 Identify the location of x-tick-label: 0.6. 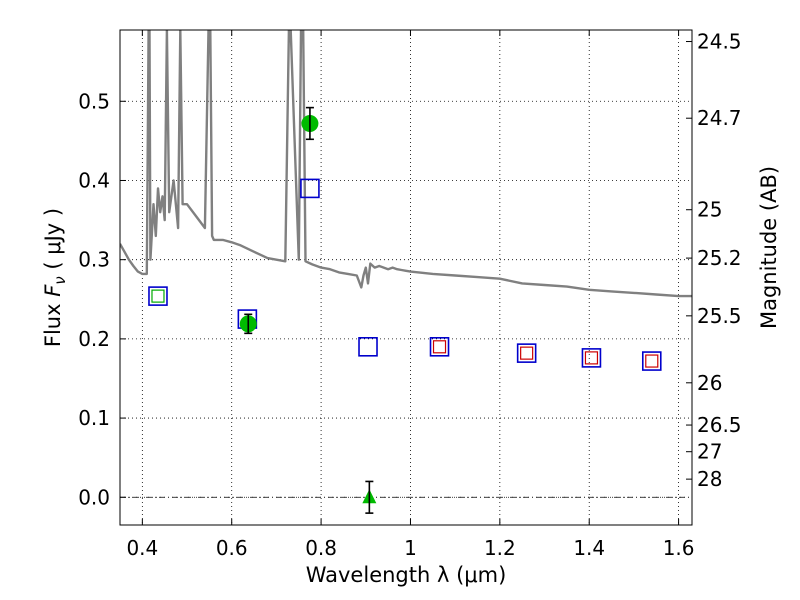
(232, 548).